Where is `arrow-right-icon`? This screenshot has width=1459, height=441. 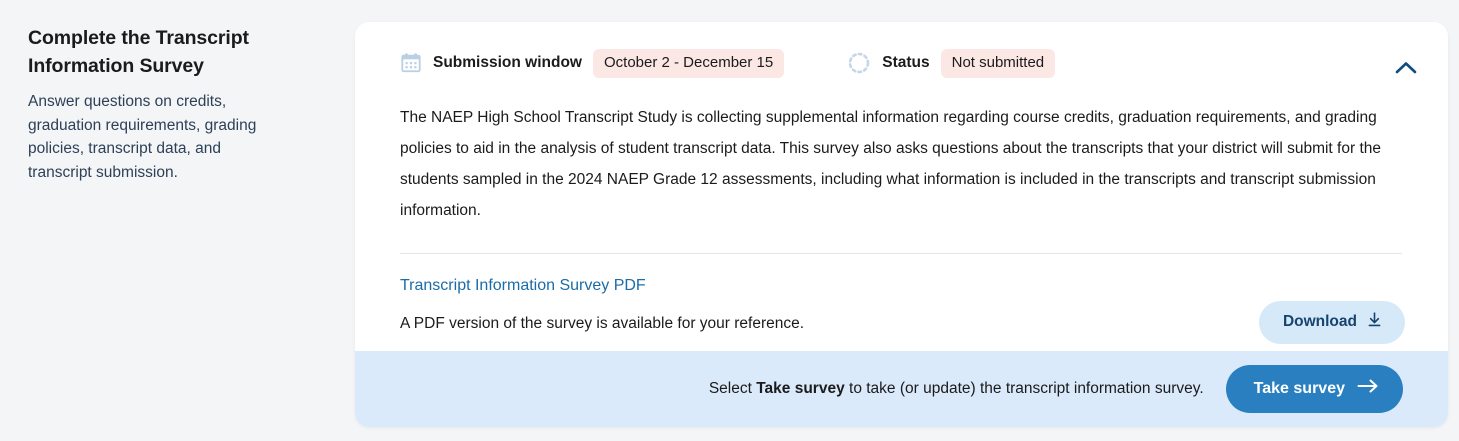
arrow-right-icon is located at coordinates (1368, 388).